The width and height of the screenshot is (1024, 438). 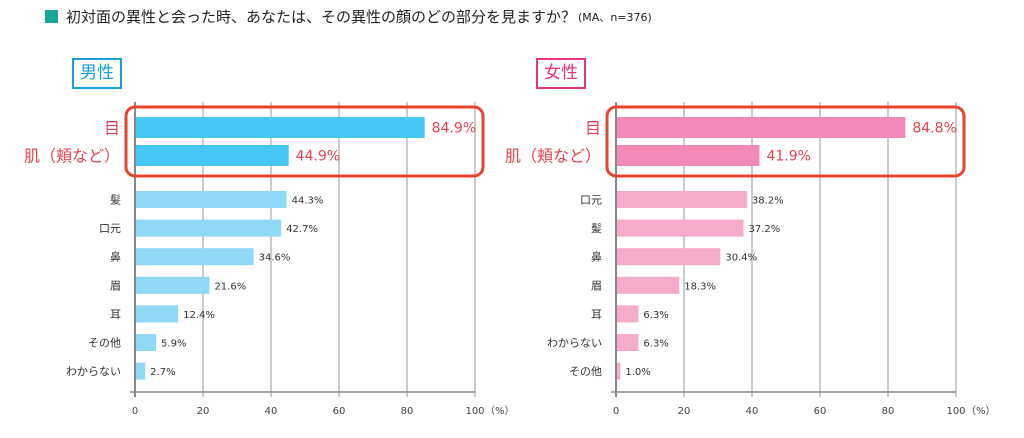 I want to click on male-highlight-box, so click(x=304, y=141).